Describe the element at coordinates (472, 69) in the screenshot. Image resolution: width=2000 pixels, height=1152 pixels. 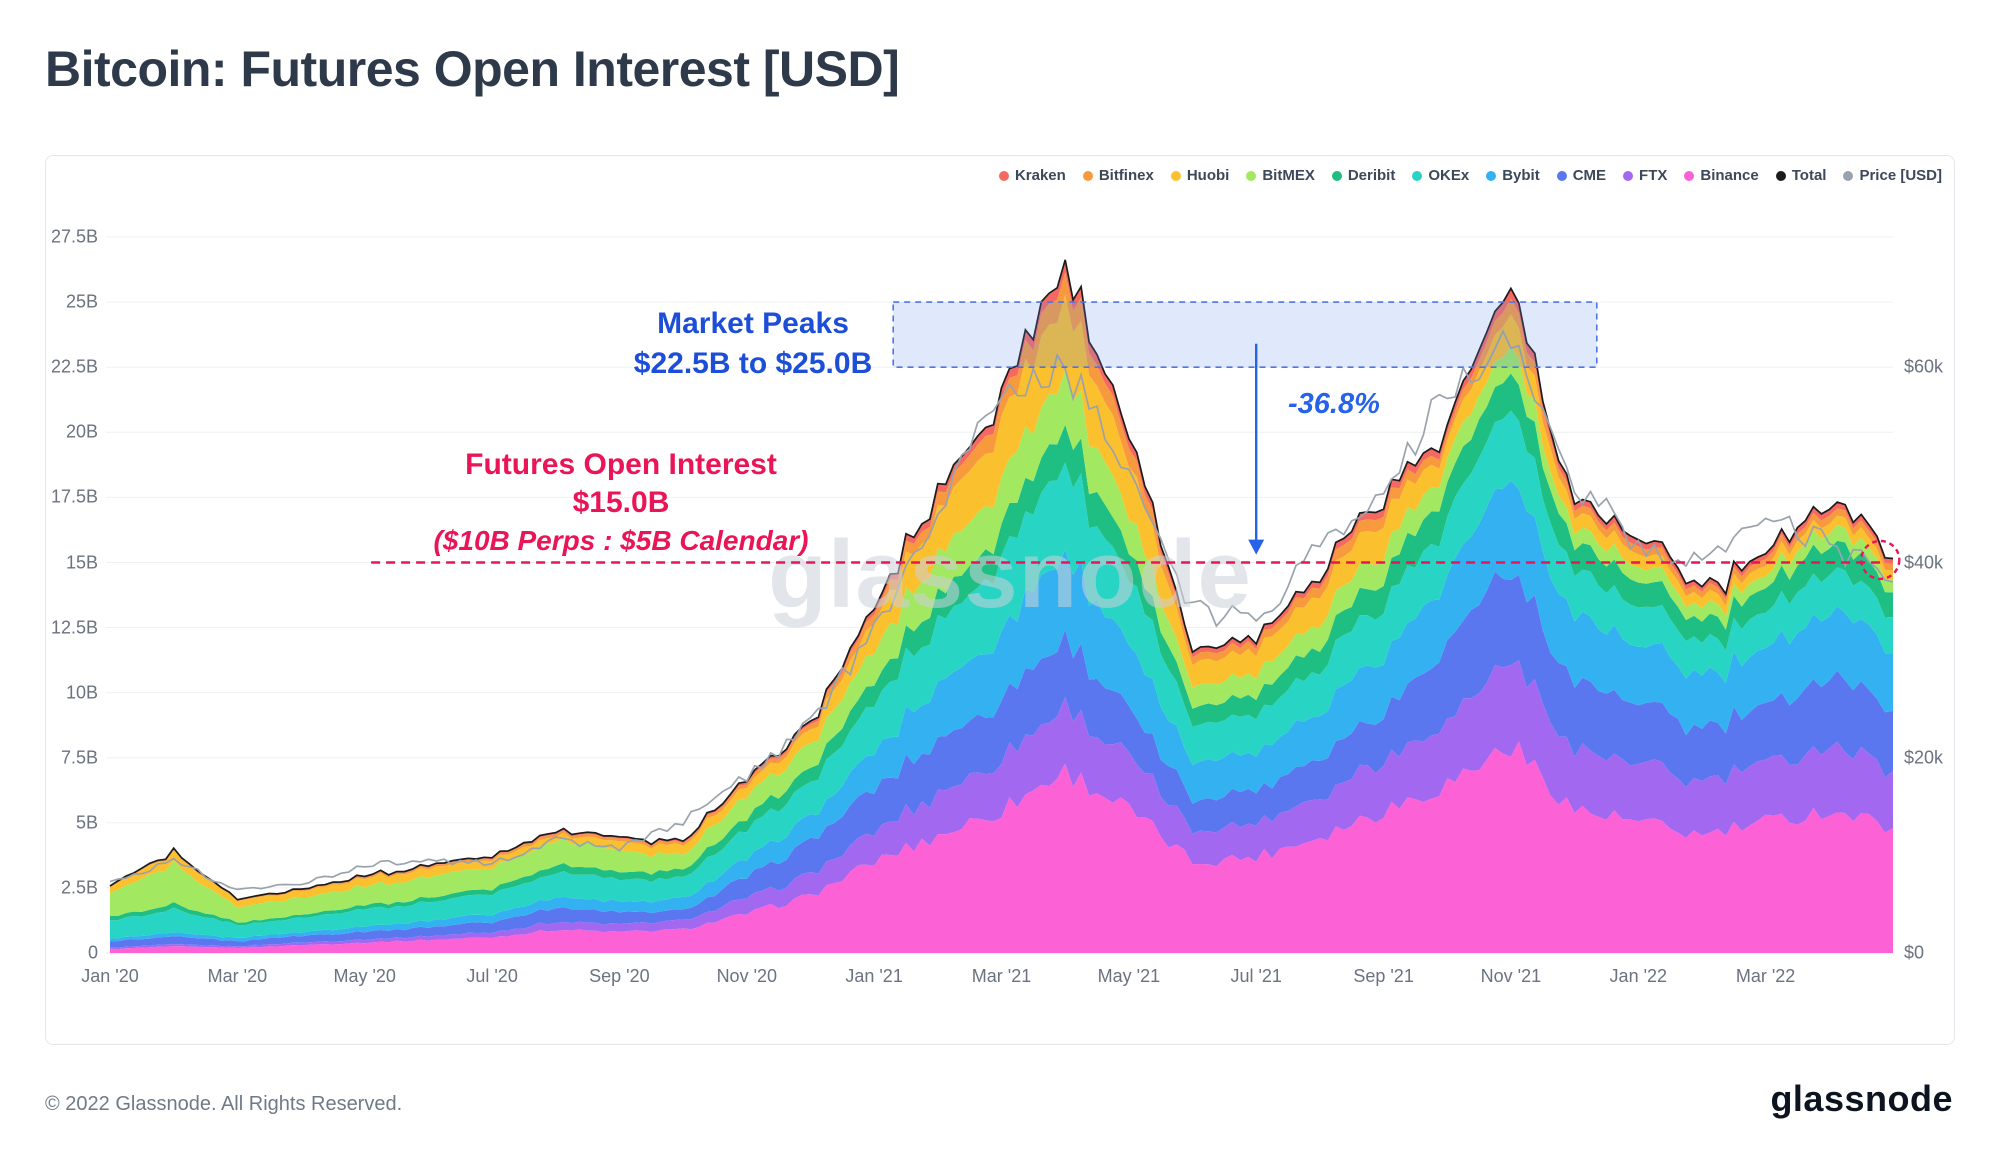
I see `page-title: Bitcoin: Futures Open Interest [USD]` at that location.